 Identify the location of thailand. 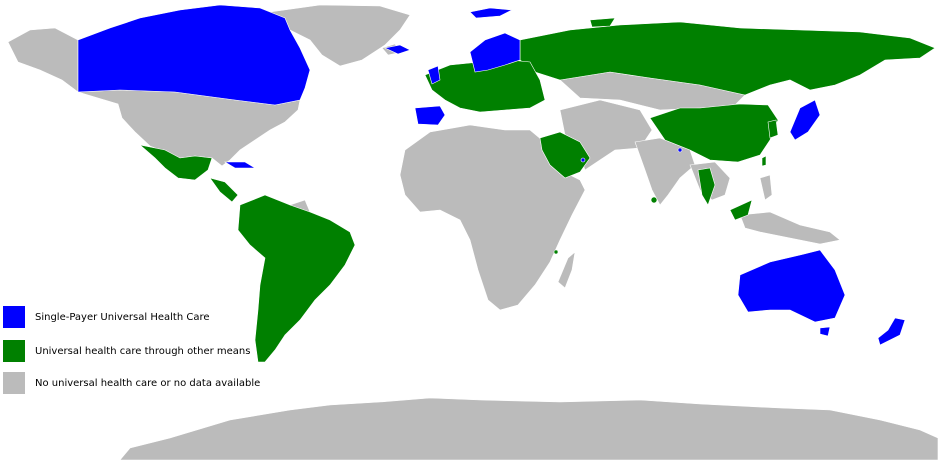
(706, 186).